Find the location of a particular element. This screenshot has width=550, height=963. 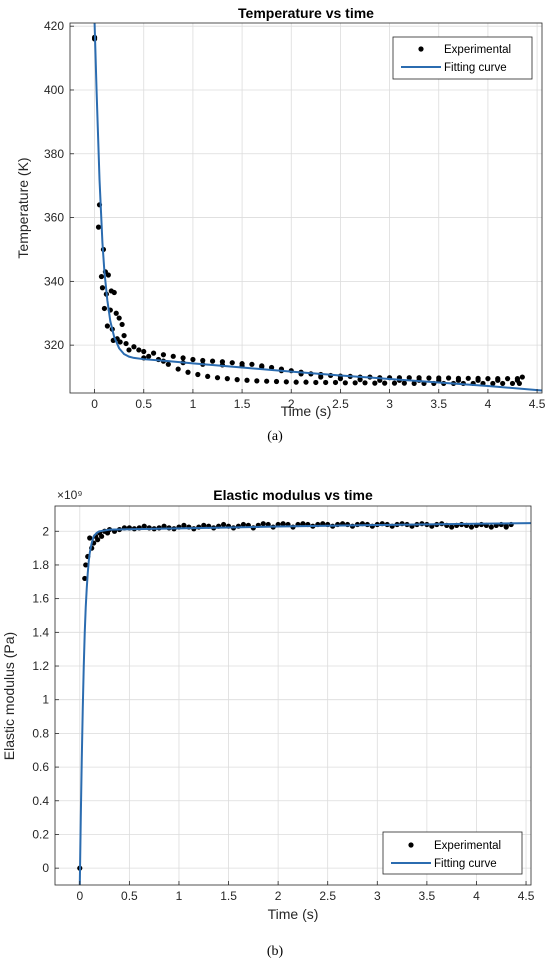

y-tick-label: 1.2 is located at coordinates (40, 666).